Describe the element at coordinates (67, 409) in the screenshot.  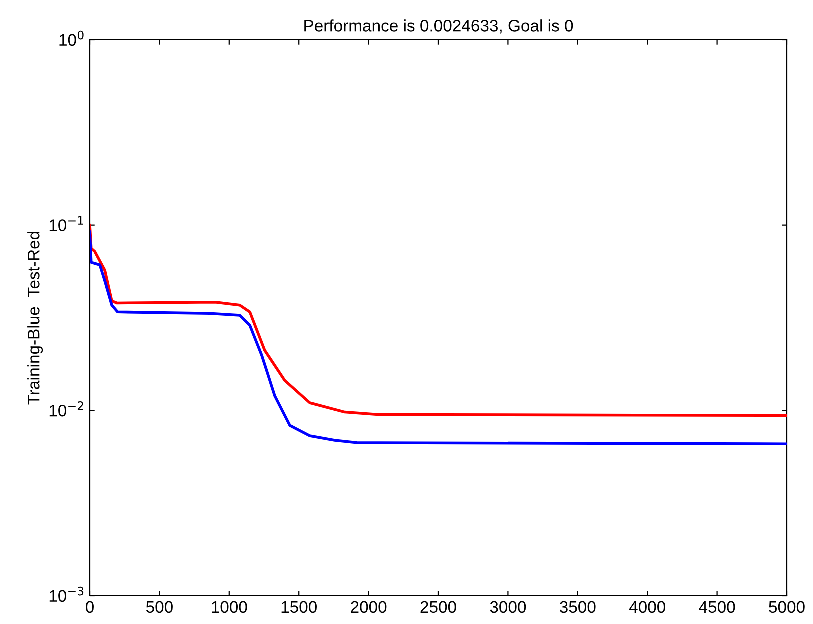
I see `y-tick-label: 10$^{−2}$` at that location.